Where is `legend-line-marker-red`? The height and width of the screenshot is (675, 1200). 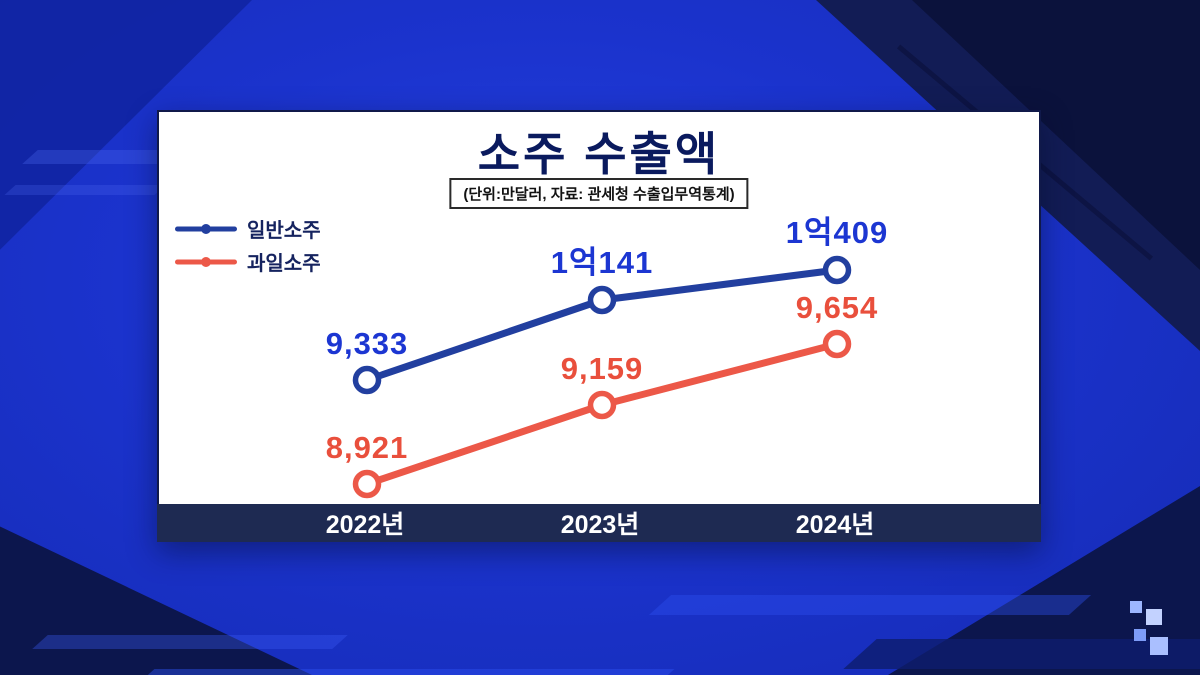 legend-line-marker-red is located at coordinates (206, 262).